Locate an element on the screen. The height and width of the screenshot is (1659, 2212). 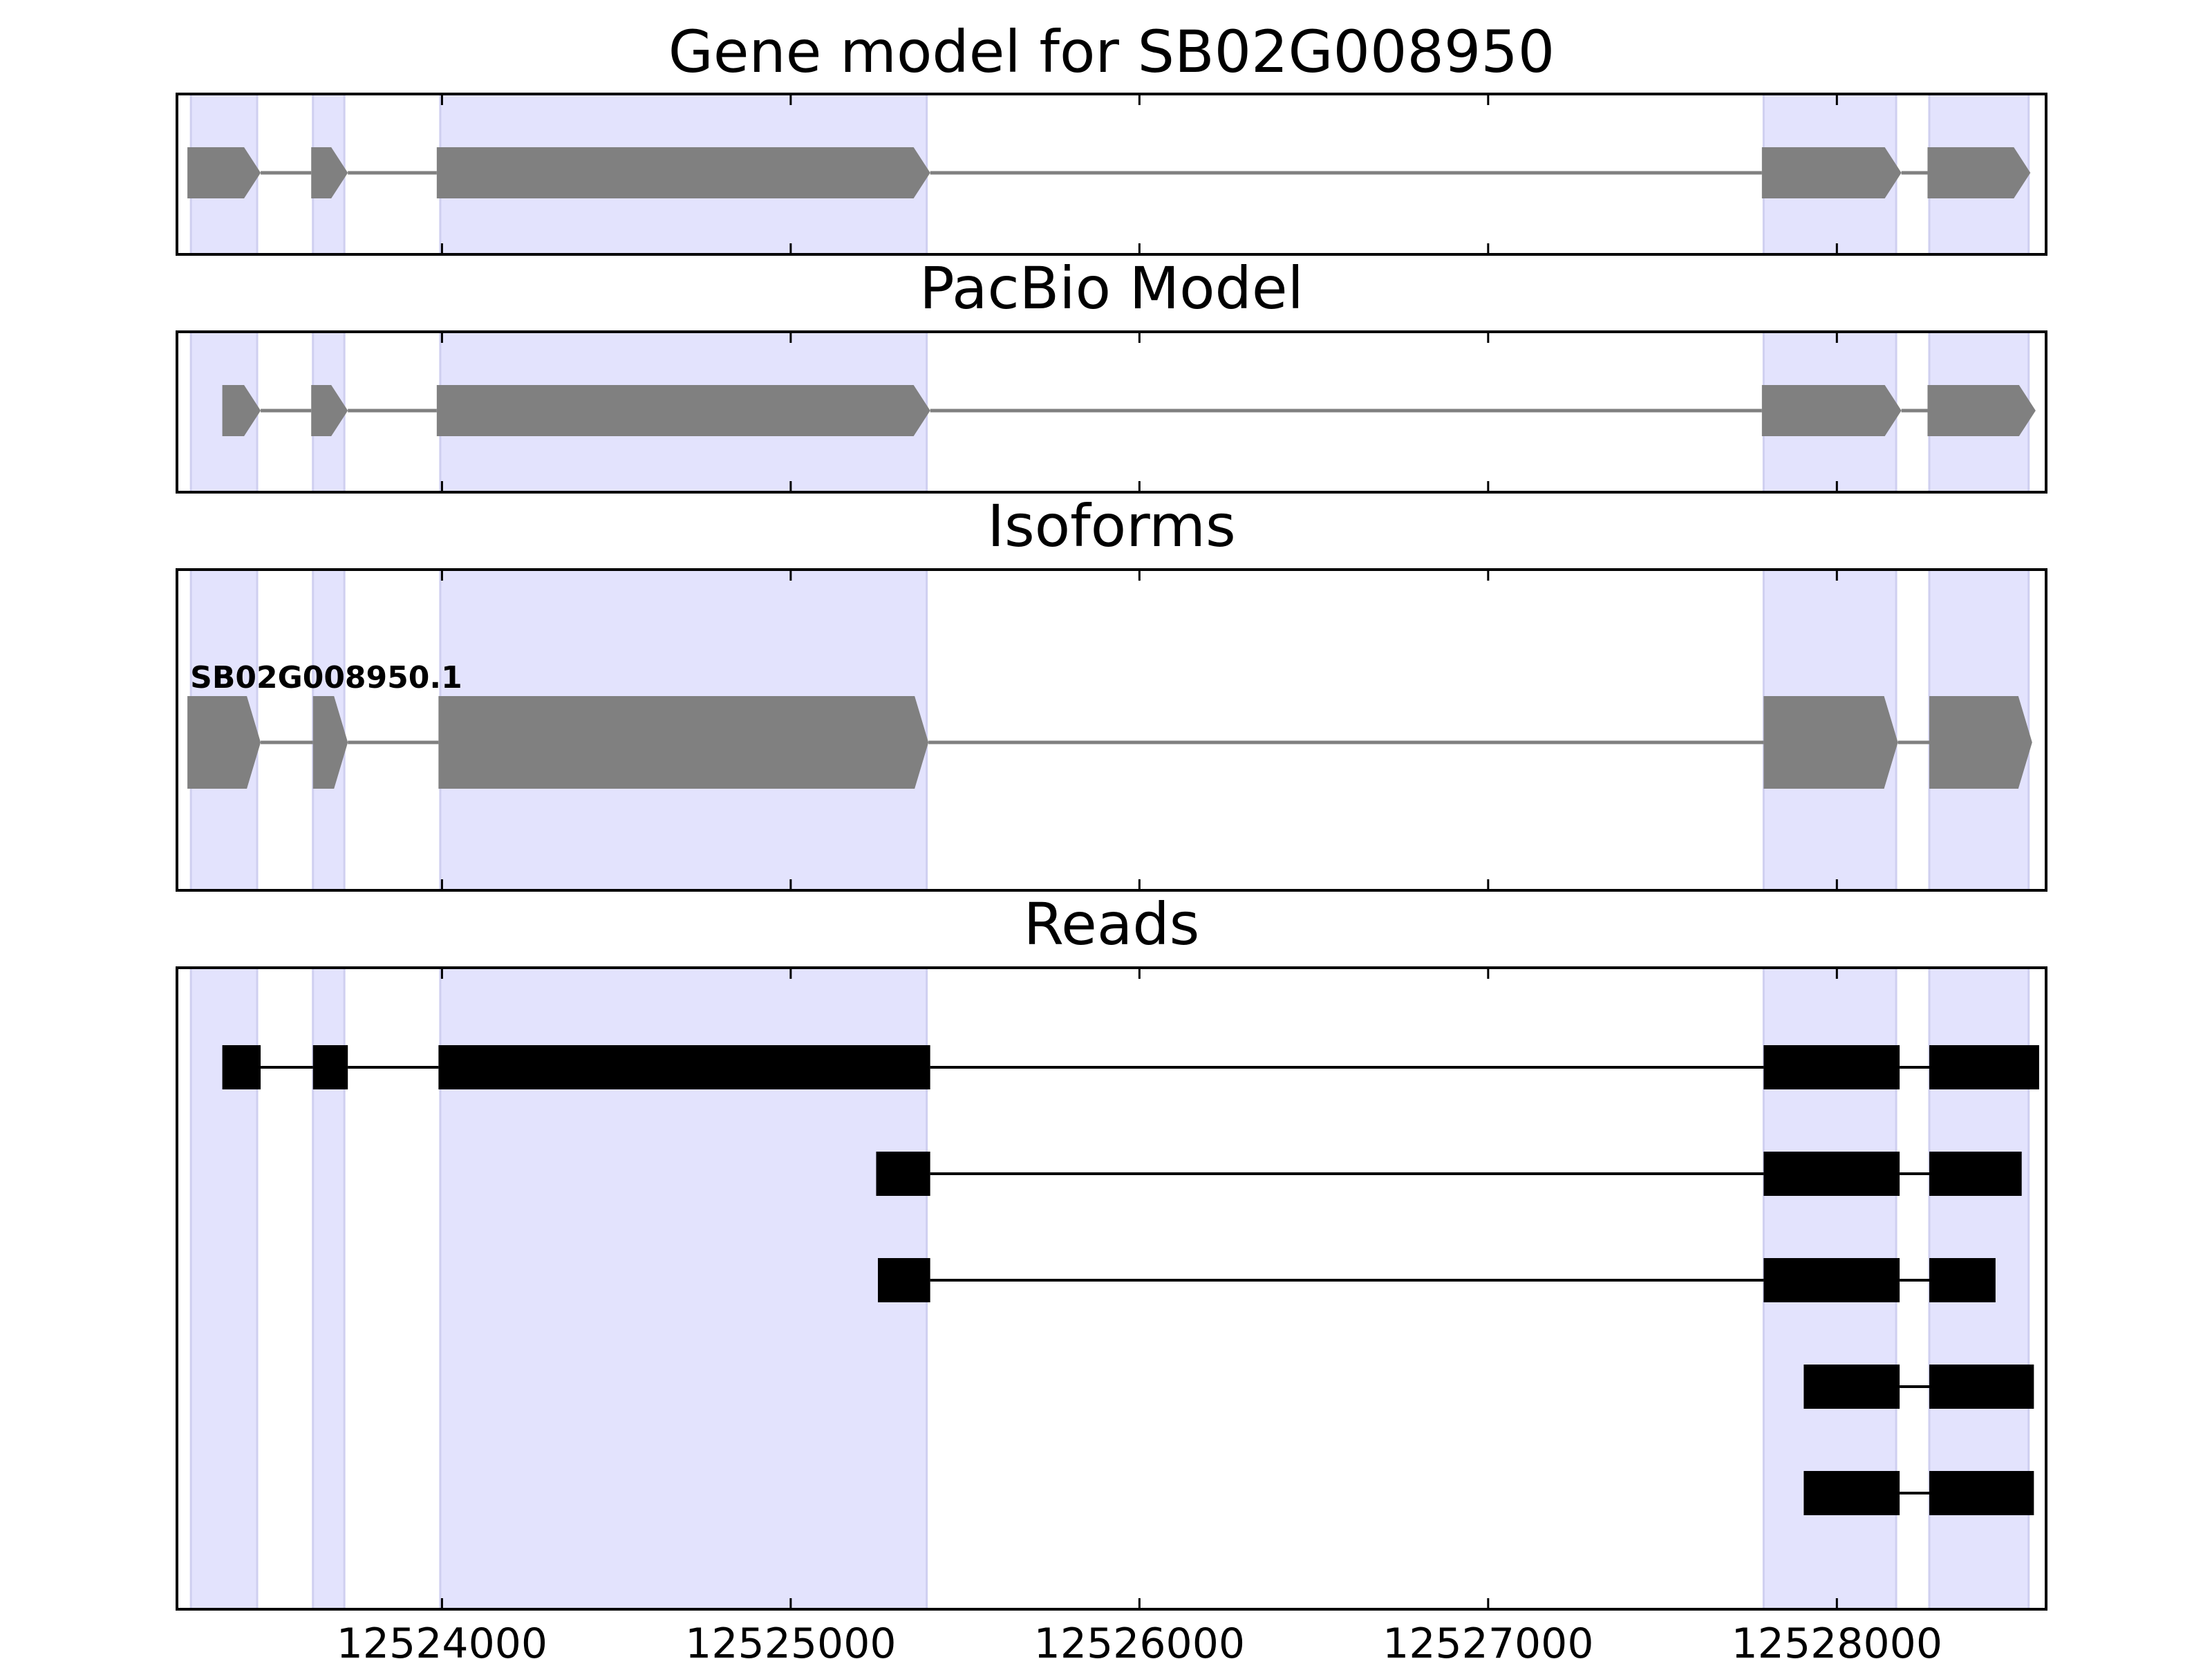
gene-model-tracks is located at coordinates (1109, 172).